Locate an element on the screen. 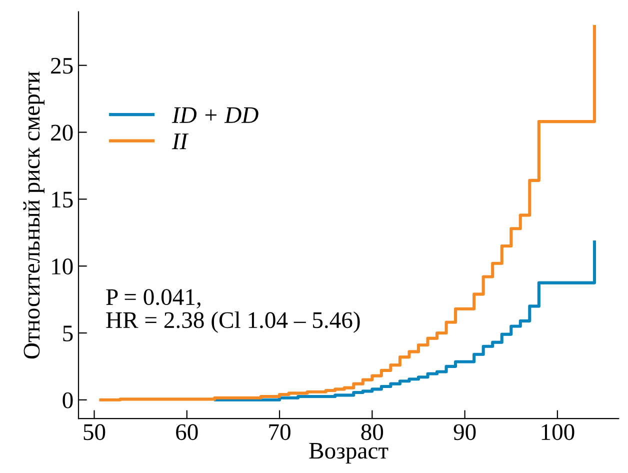 This screenshot has height=473, width=628. y-axis-title: Относительный риск смерти is located at coordinates (33, 215).